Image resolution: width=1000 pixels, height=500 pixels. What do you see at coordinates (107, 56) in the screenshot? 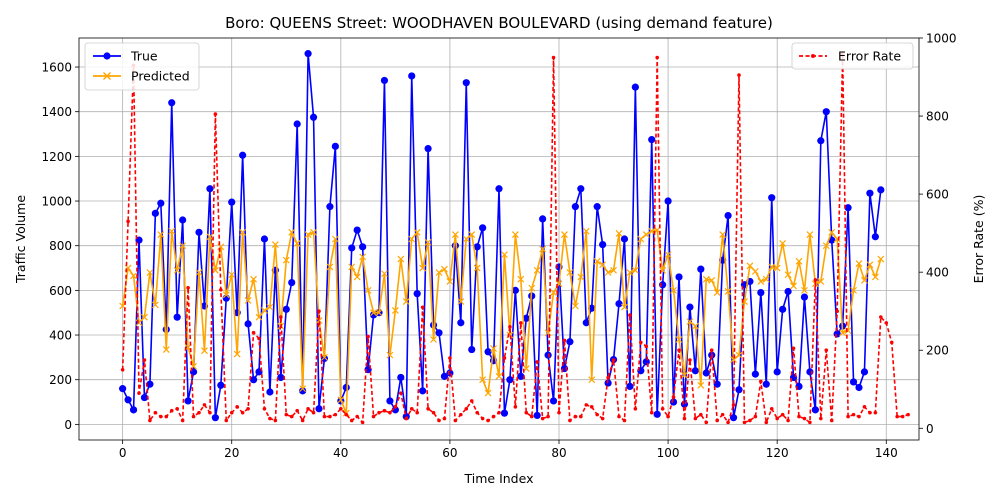
I see `legend-true-marker` at bounding box center [107, 56].